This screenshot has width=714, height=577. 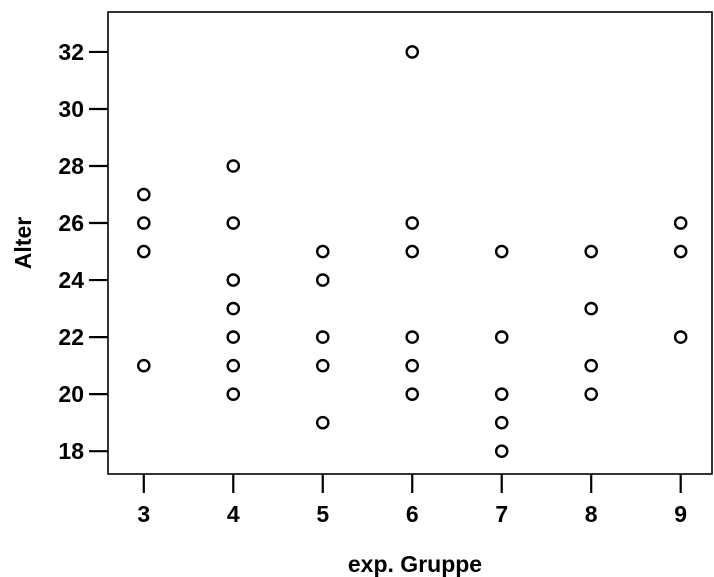 I want to click on y-axis-title: Alter, so click(x=23, y=243).